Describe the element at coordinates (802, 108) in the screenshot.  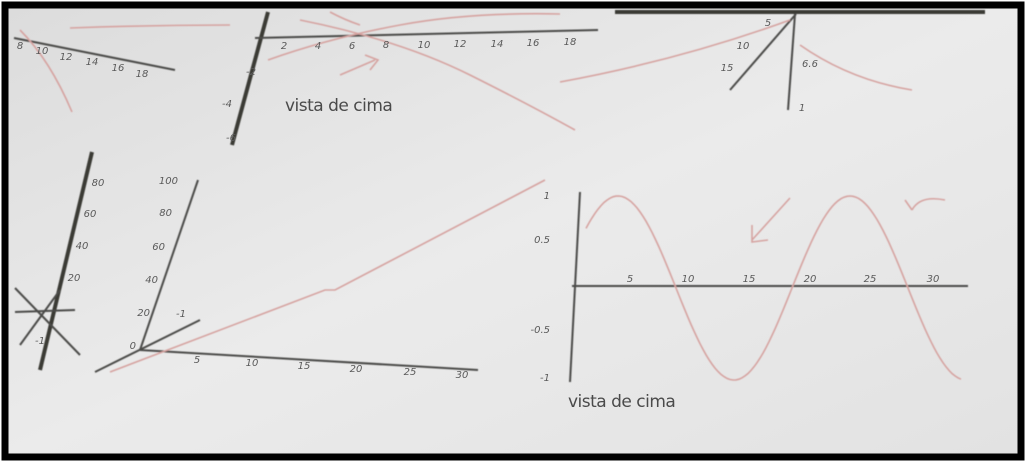
I see `tick-label: 1` at that location.